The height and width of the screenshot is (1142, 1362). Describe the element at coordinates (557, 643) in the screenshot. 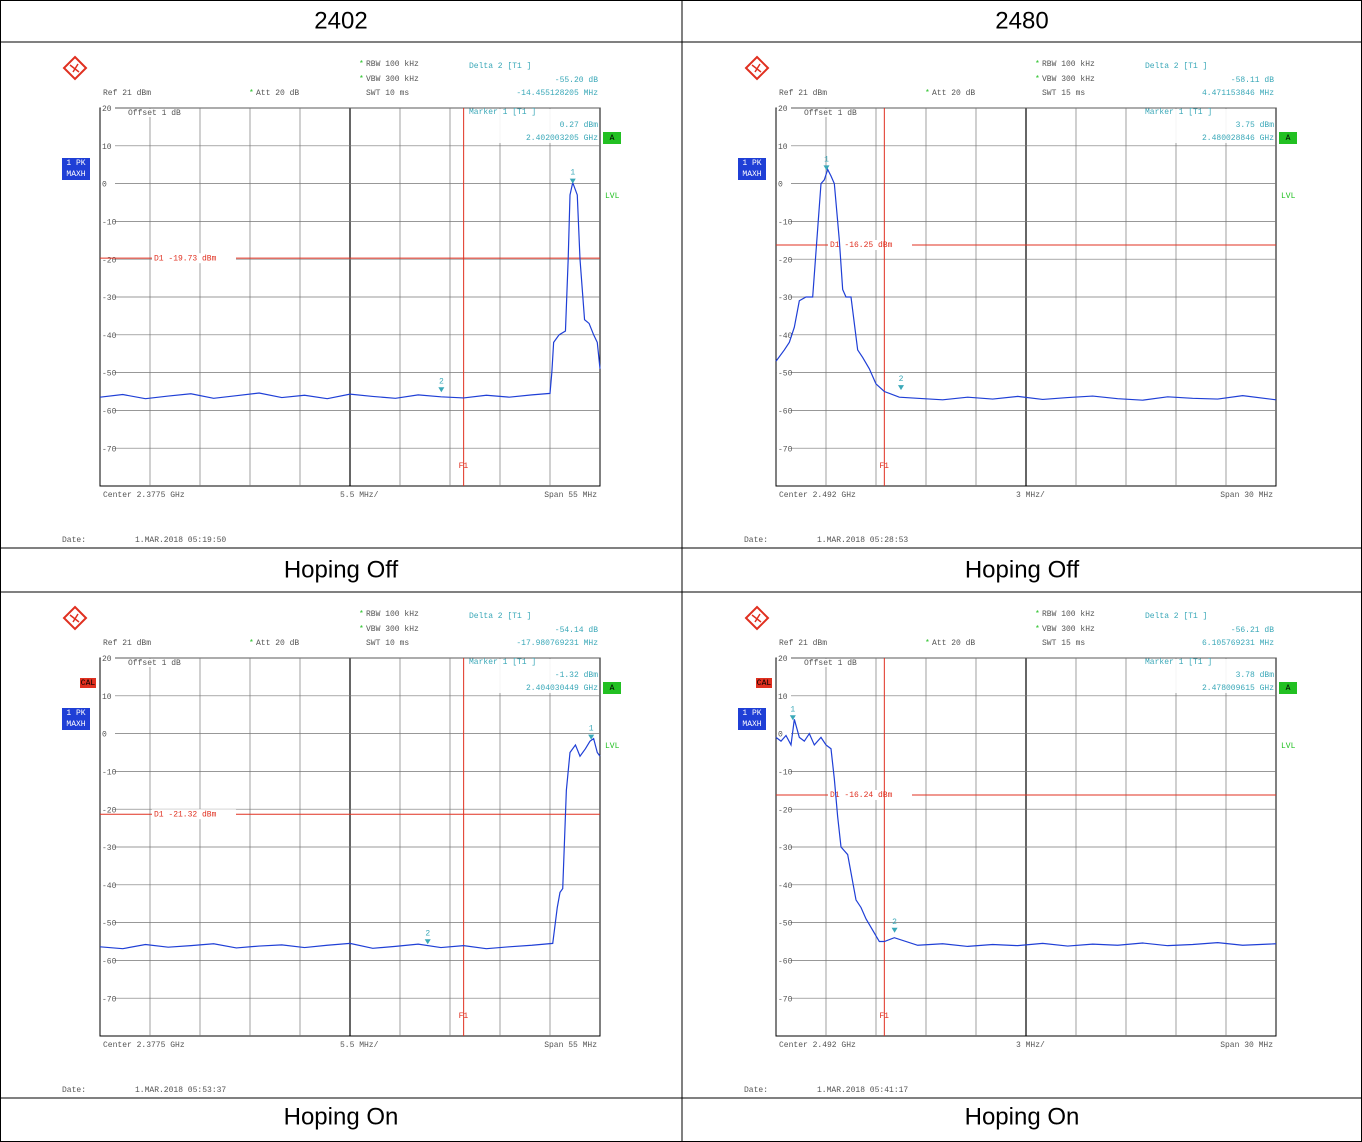

I see `delta-freq: -17.980769231 MHz` at that location.